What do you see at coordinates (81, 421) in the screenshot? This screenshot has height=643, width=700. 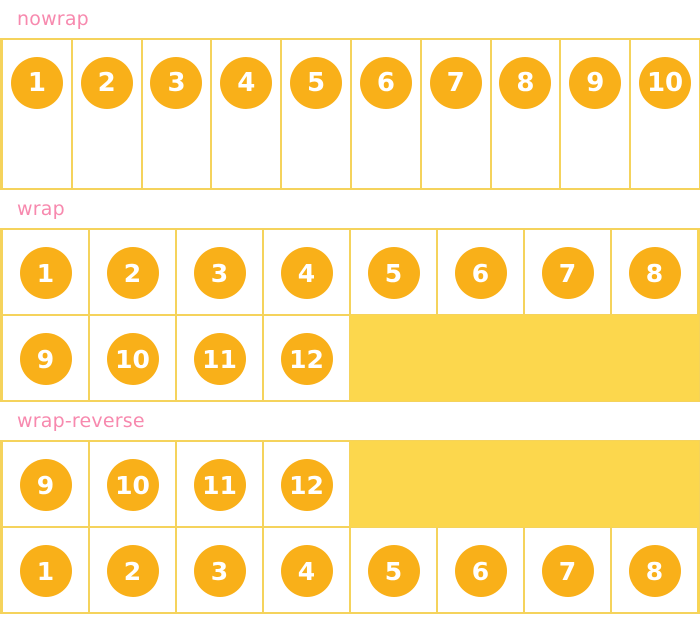 I see `section-label-wrap-reverse: wrap-reverse` at bounding box center [81, 421].